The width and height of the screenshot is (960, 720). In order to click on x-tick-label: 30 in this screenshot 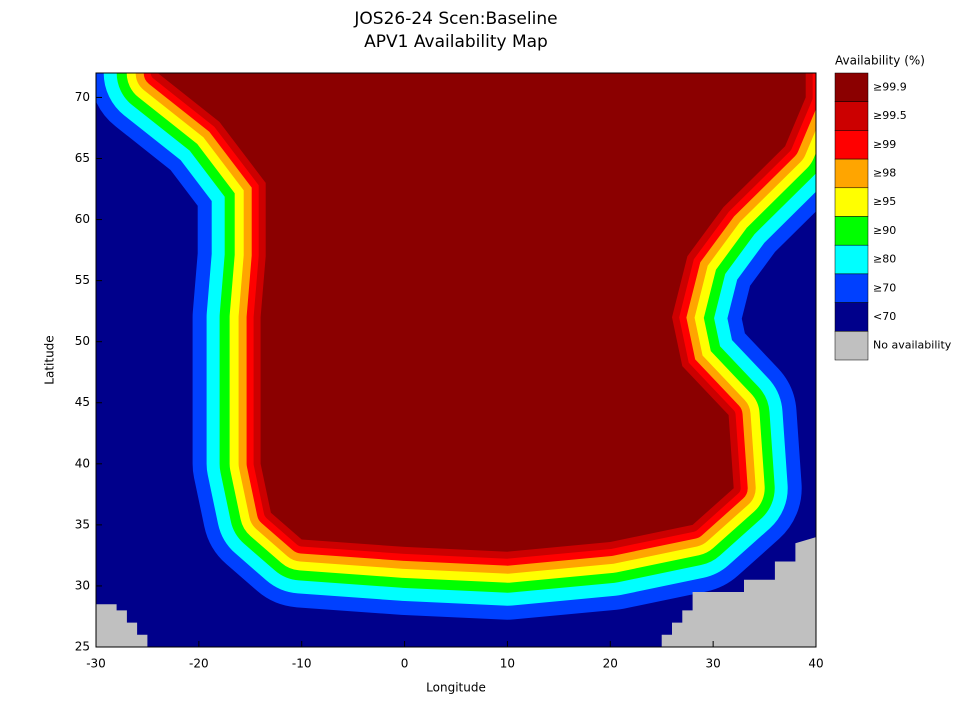, I will do `click(713, 664)`.